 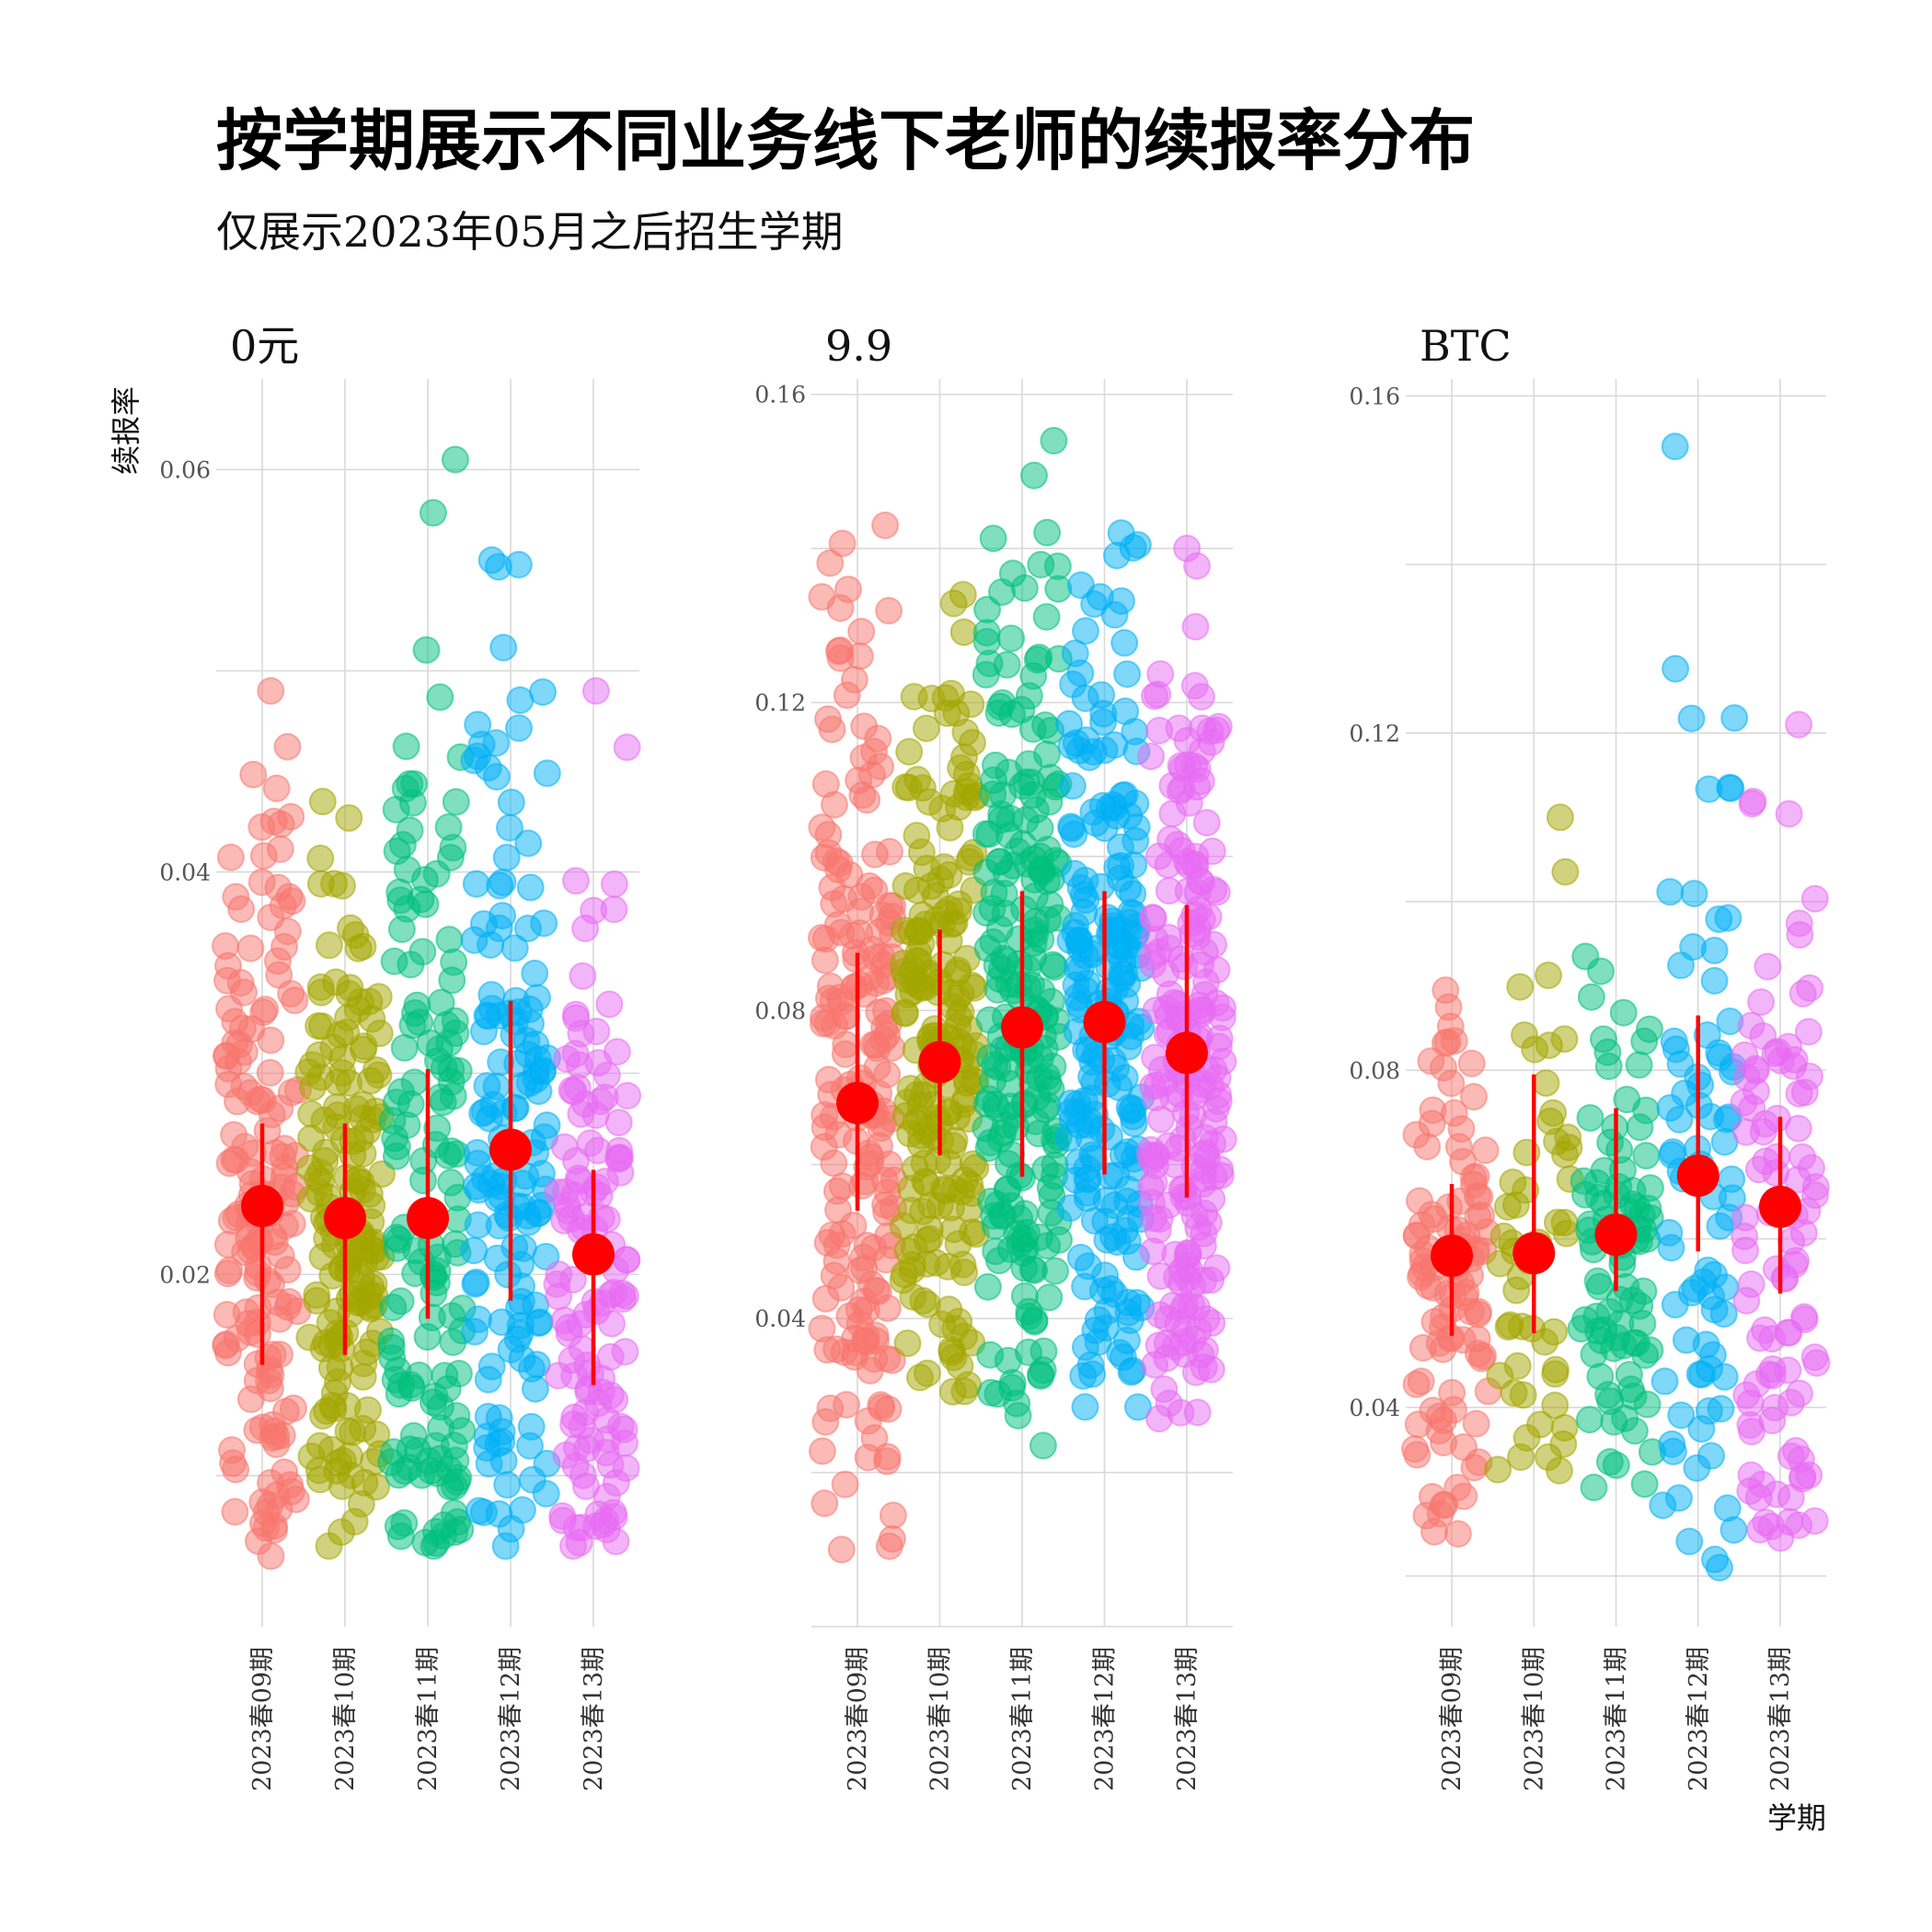 What do you see at coordinates (594, 1719) in the screenshot?
I see `x-tick-label: 2023春13期` at bounding box center [594, 1719].